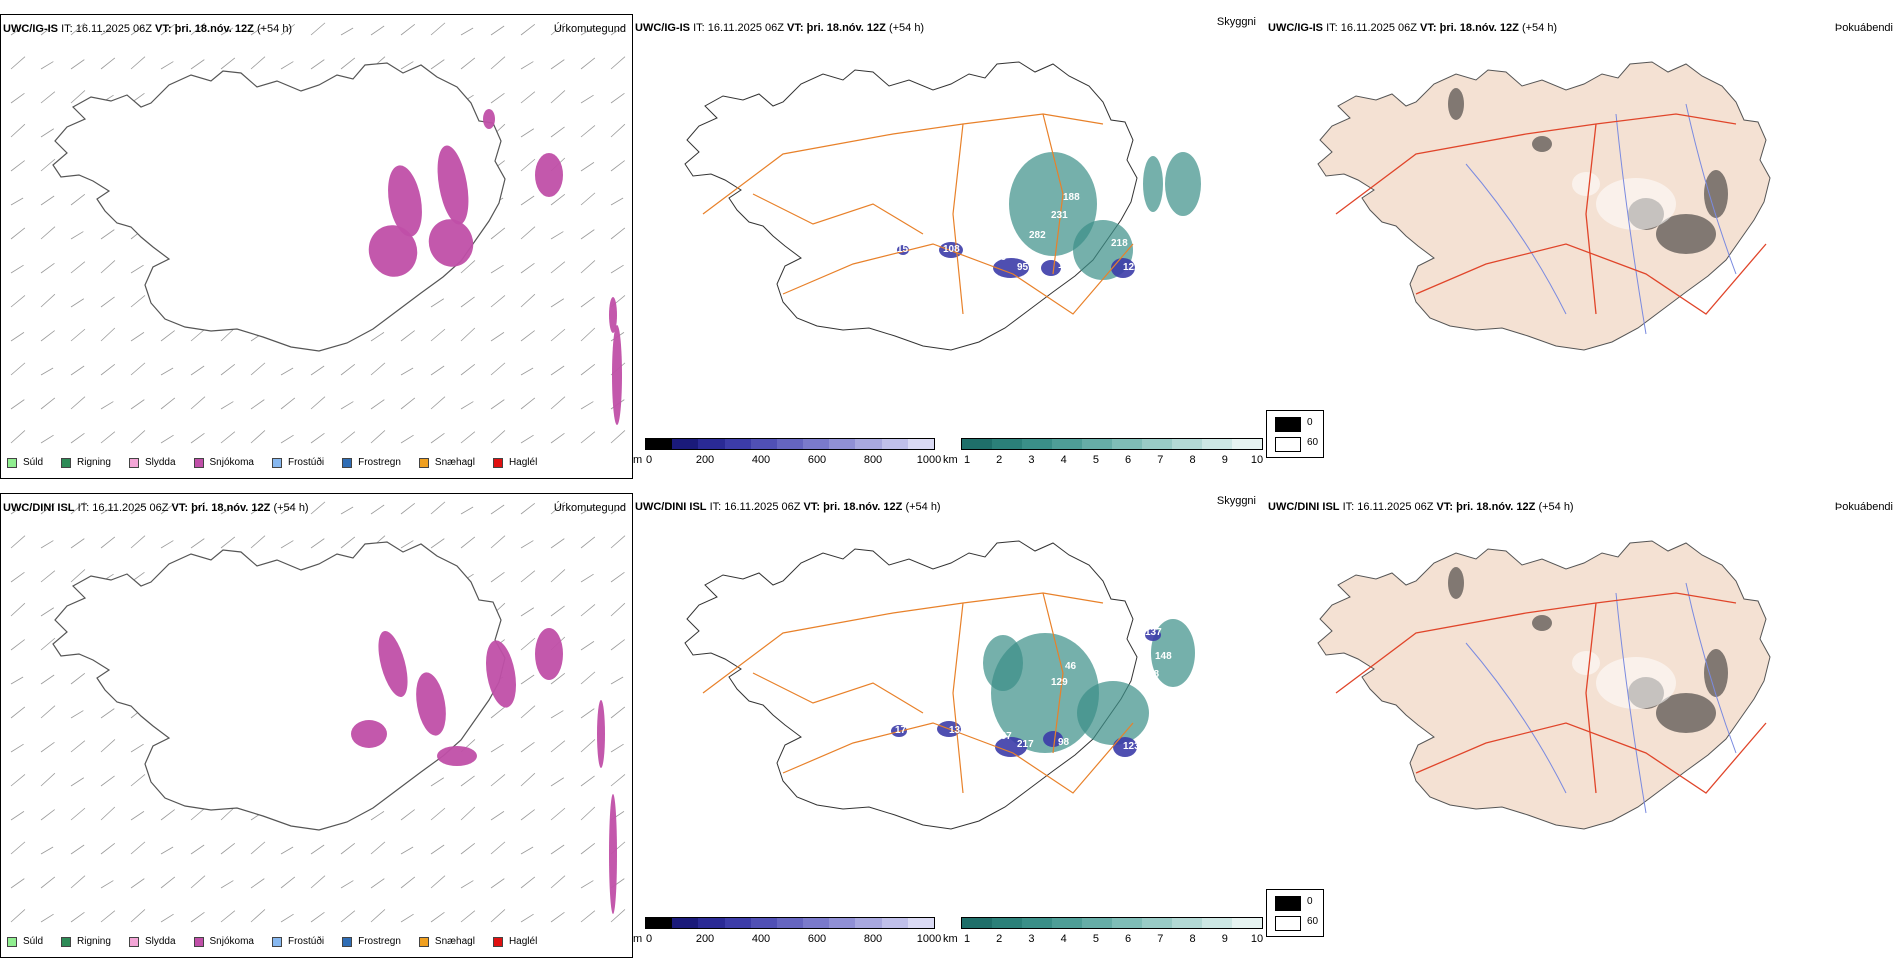  Describe the element at coordinates (1863, 28) in the screenshot. I see `panel-title: Þokuábendi` at that location.